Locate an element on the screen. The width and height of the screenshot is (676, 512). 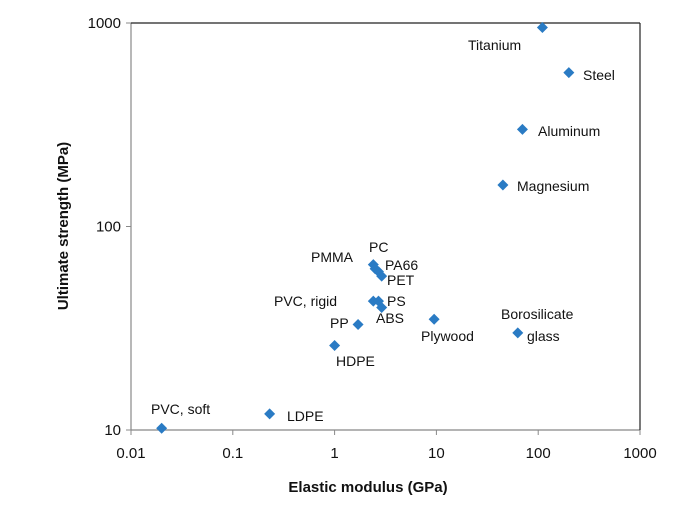
x-tick-label: 0.01 is located at coordinates (130, 453).